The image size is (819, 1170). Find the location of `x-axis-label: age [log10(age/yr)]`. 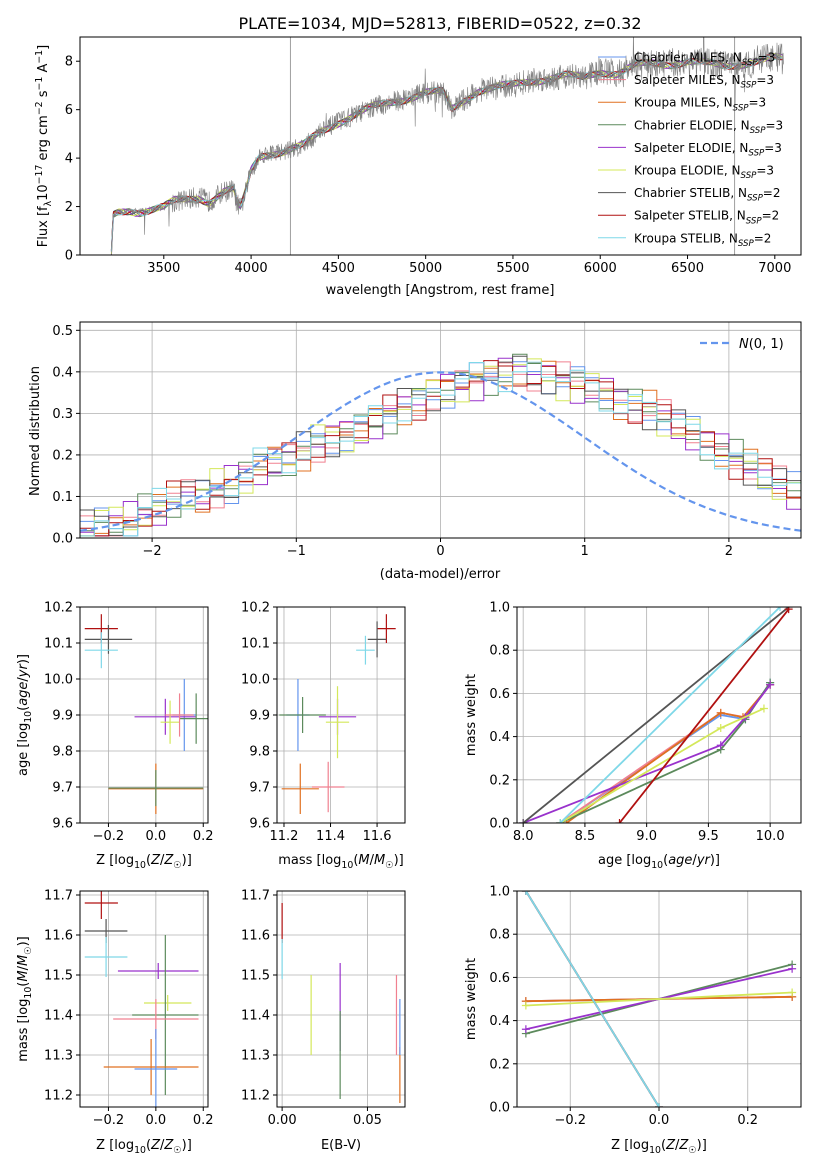

x-axis-label: age [log10(age/yr)] is located at coordinates (659, 862).